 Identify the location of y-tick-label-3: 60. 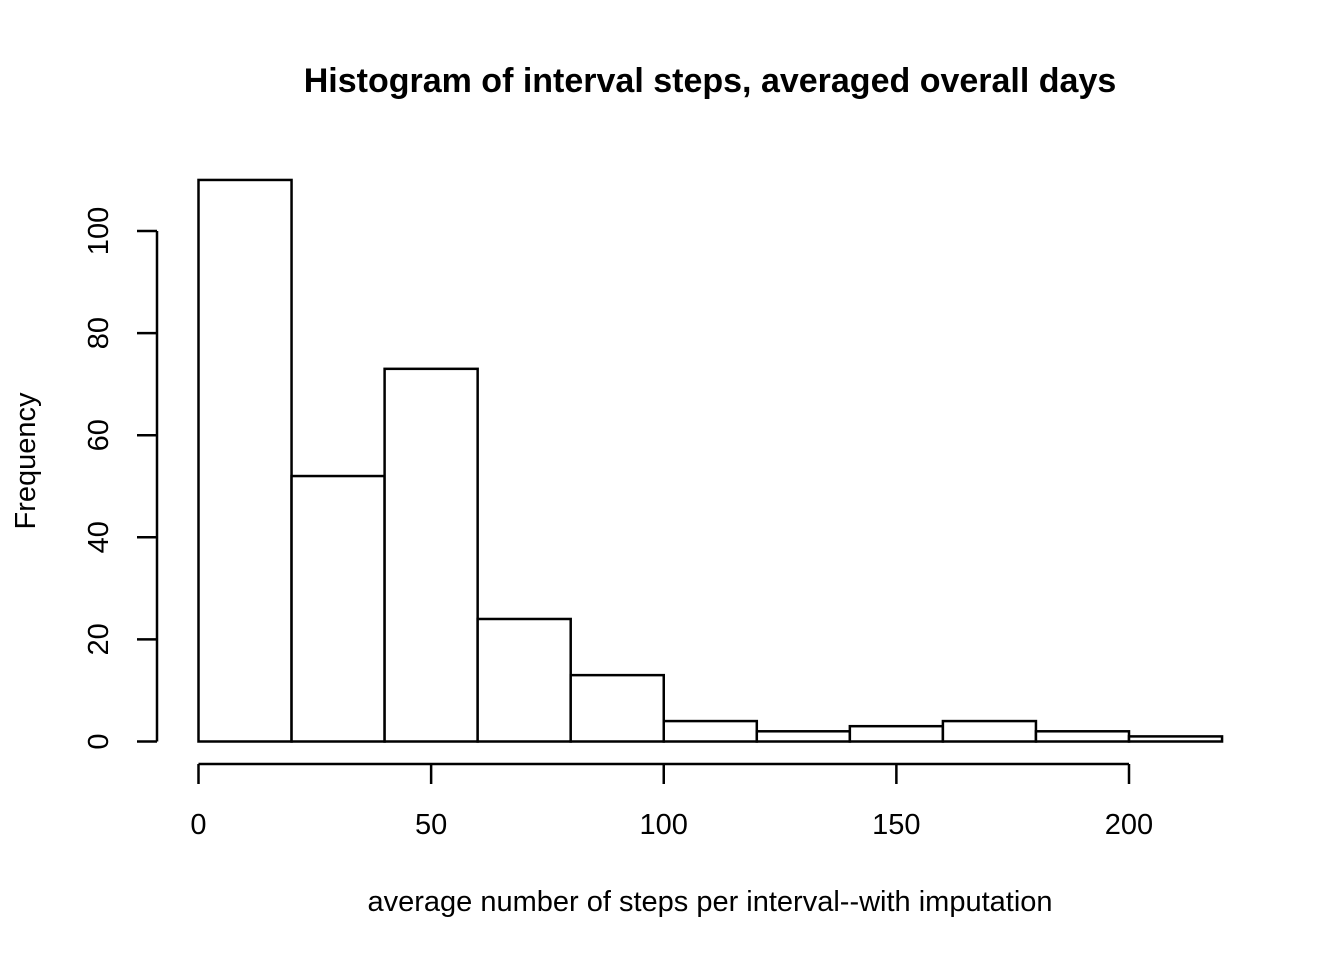
(99, 435).